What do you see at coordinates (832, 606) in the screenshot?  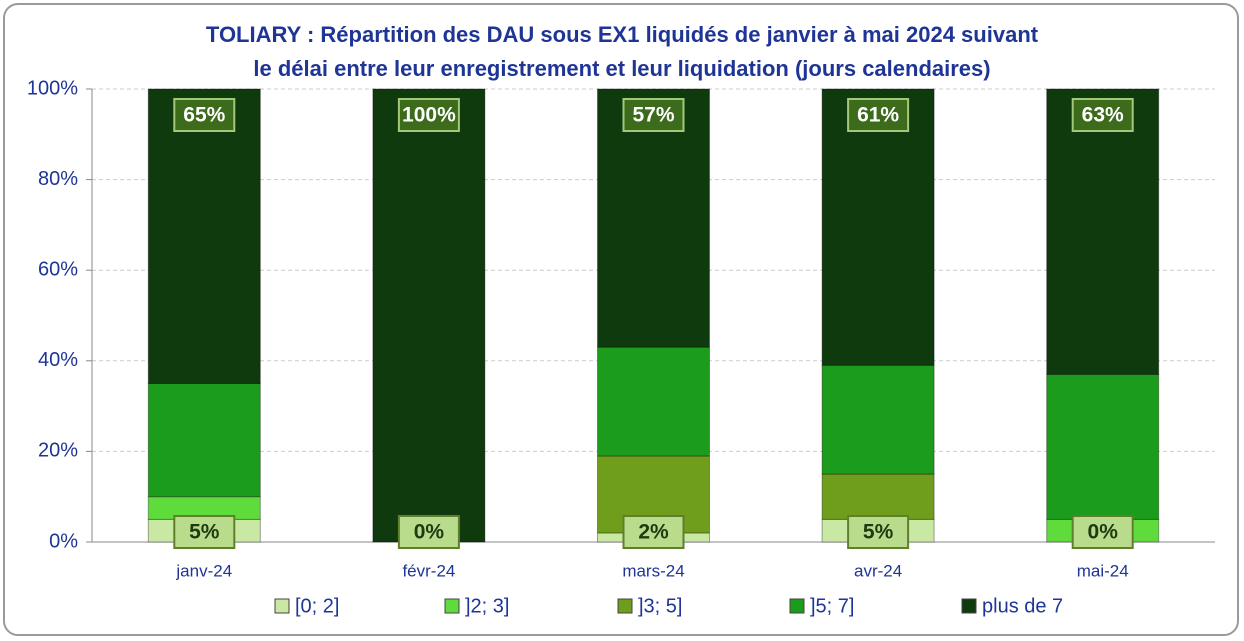 I see `legend-label: ]5; 7]` at bounding box center [832, 606].